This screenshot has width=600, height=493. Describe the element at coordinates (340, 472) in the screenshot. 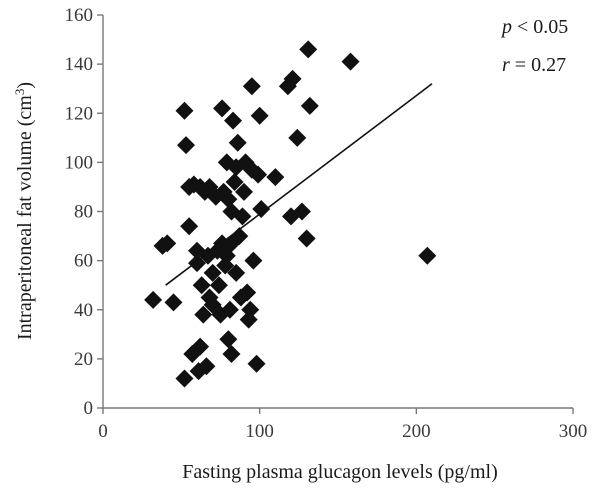

I see `x-axis-title: Fasting plasma glucagon levels (pg/ml)` at that location.